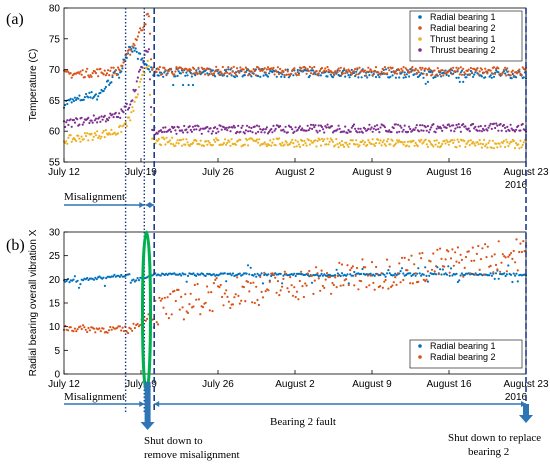 Image resolution: width=550 pixels, height=467 pixels. What do you see at coordinates (298, 406) in the screenshot?
I see `bottom-arrows` at bounding box center [298, 406].